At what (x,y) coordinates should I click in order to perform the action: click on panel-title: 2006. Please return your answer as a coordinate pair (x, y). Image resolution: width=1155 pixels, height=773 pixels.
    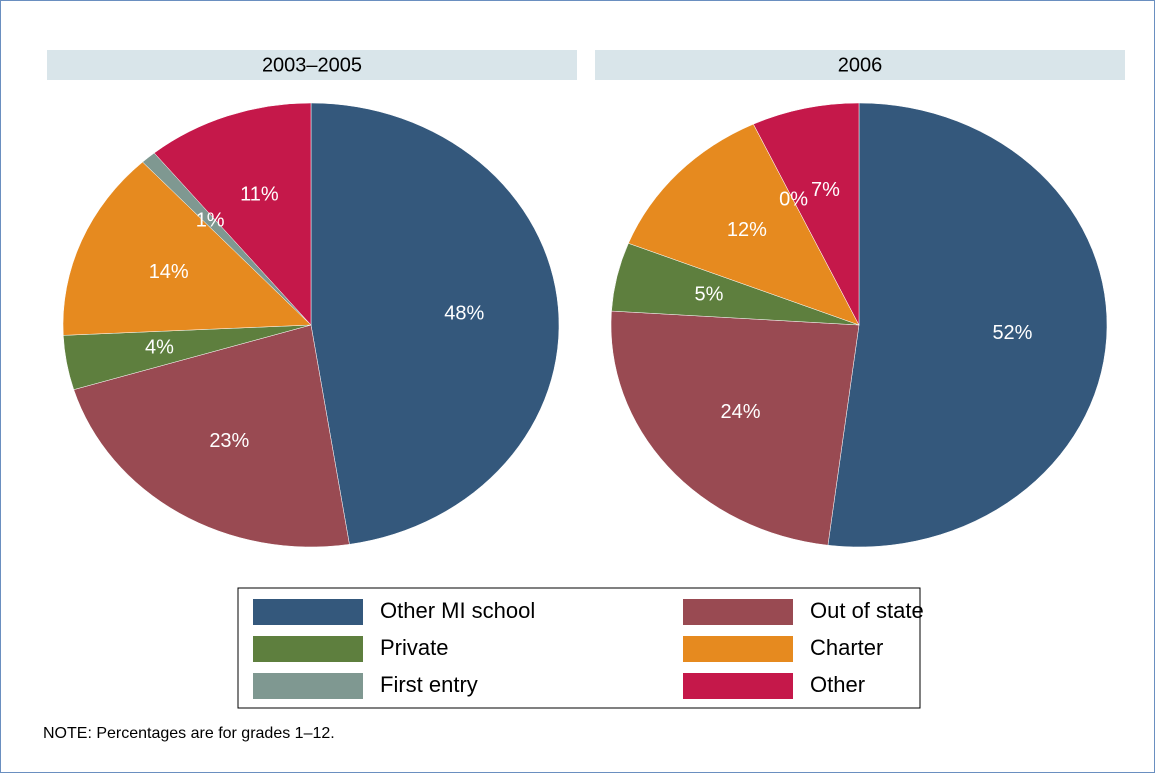
    Looking at the image, I should click on (860, 65).